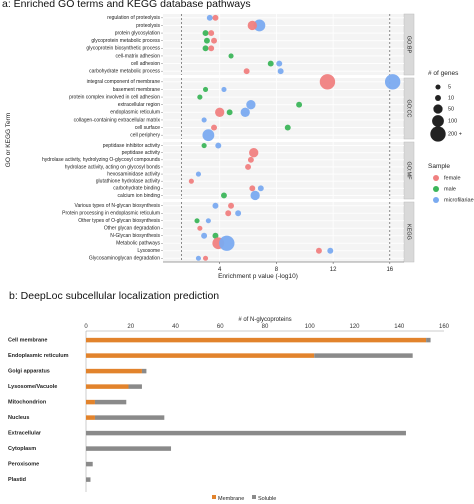  What do you see at coordinates (148, 26) in the screenshot?
I see `term-label: proteolysis` at bounding box center [148, 26].